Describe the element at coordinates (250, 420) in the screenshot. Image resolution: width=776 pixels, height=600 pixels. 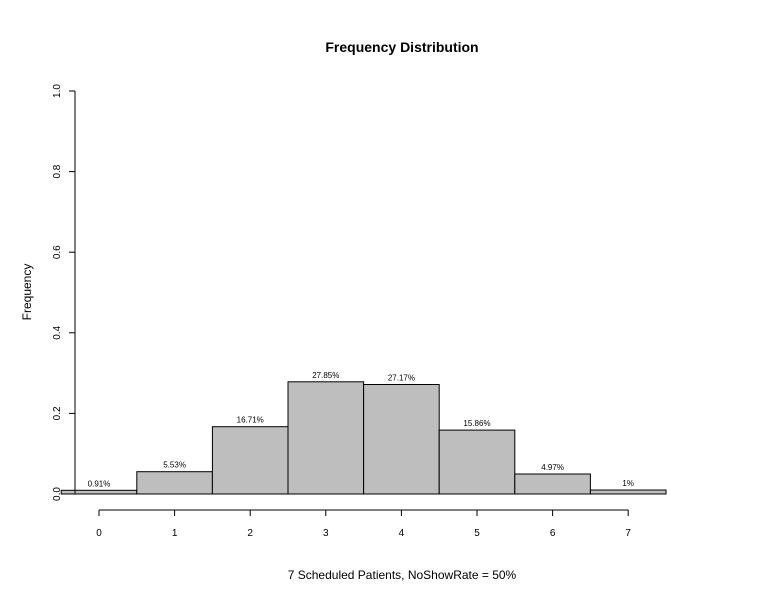
I see `data-label-2: 16.71%` at that location.